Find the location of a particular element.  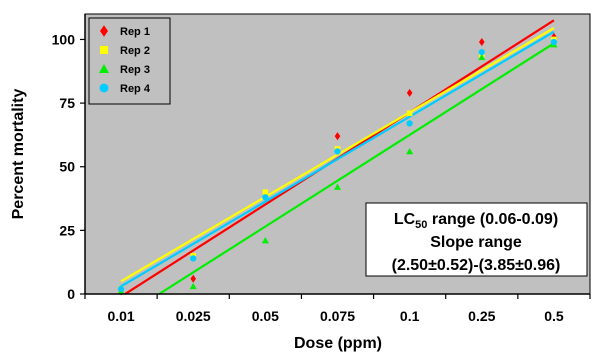

legend-items: Rep 1 Rep 2 Rep 3 Rep 4 is located at coordinates (125, 60).